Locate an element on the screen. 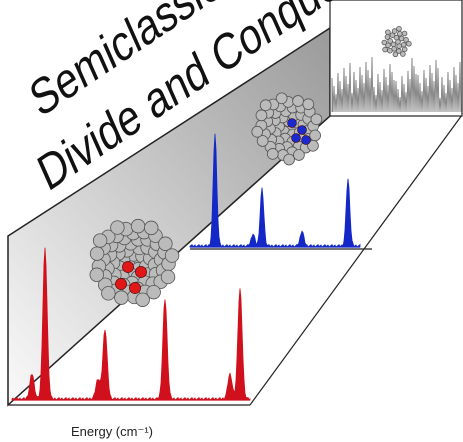 The image size is (463, 442). gray-spectrum is located at coordinates (396, 84).